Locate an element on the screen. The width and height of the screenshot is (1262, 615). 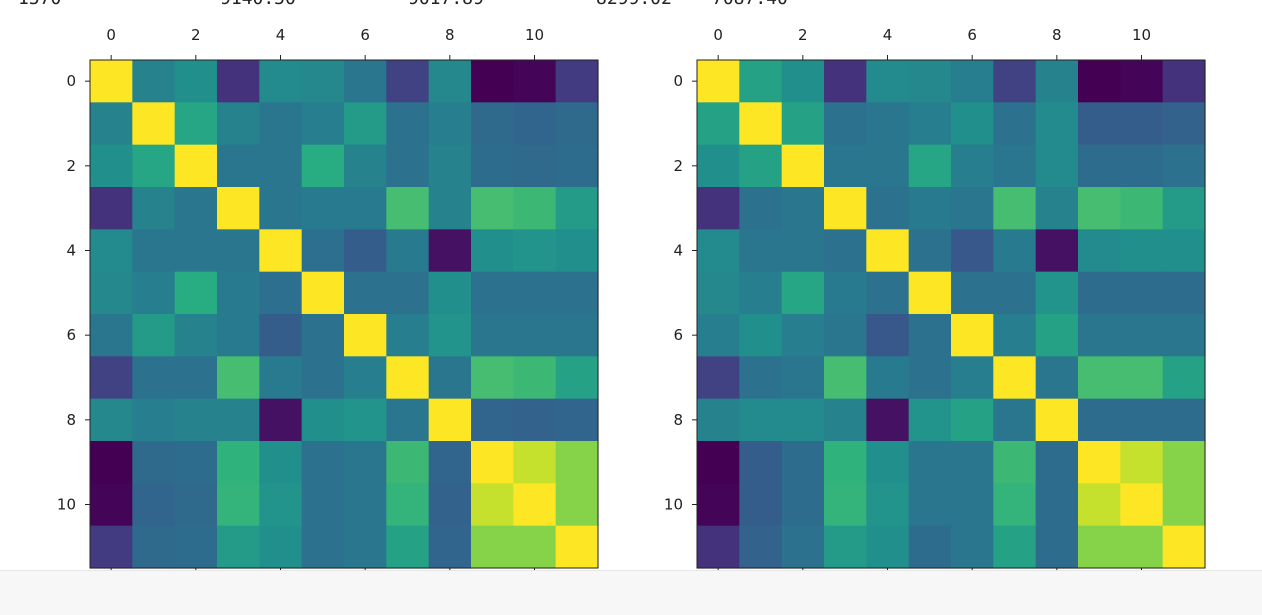
x-tick-label: 2 is located at coordinates (196, 35).